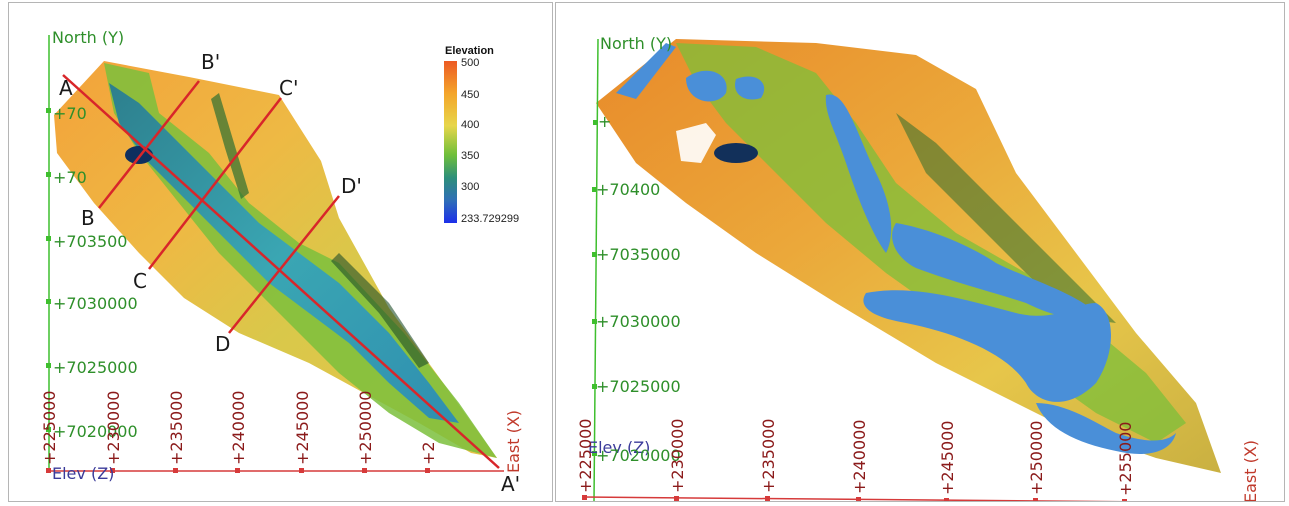  I want to click on section-label-c: C, so click(140, 281).